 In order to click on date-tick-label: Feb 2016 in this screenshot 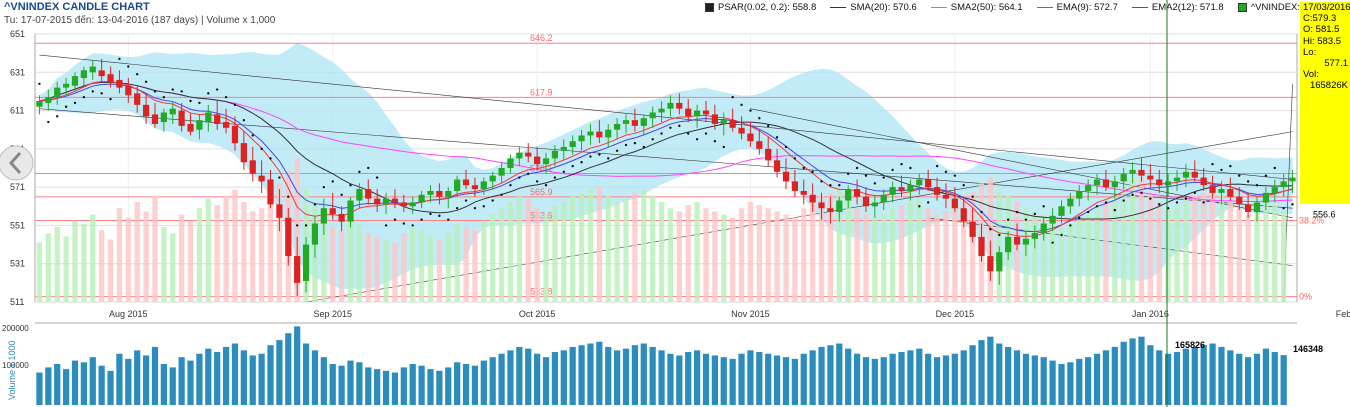, I will do `click(1343, 314)`.